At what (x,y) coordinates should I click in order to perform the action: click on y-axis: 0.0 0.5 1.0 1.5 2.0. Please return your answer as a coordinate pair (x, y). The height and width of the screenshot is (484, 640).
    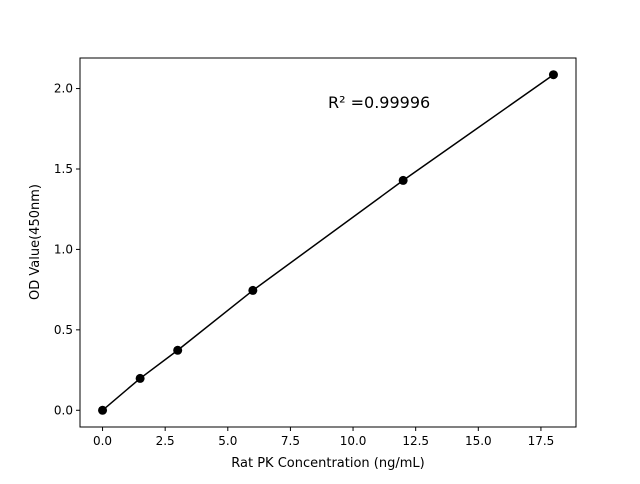
    Looking at the image, I should click on (67, 249).